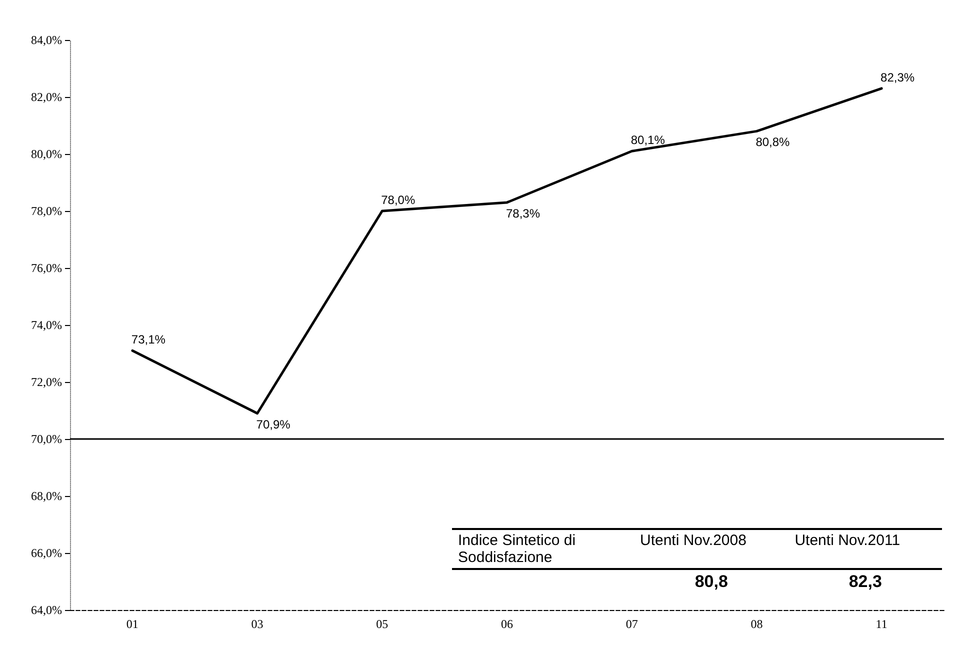  I want to click on y-tick-label: 84,0%, so click(46, 40).